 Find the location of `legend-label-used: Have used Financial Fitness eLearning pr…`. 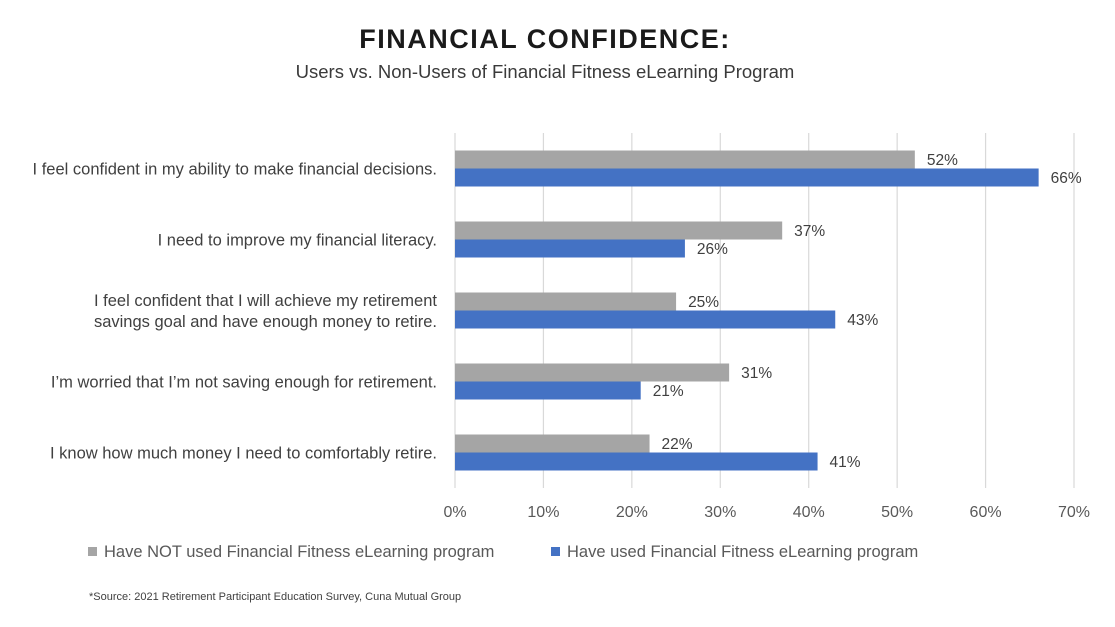

legend-label-used: Have used Financial Fitness eLearning pr… is located at coordinates (743, 552).